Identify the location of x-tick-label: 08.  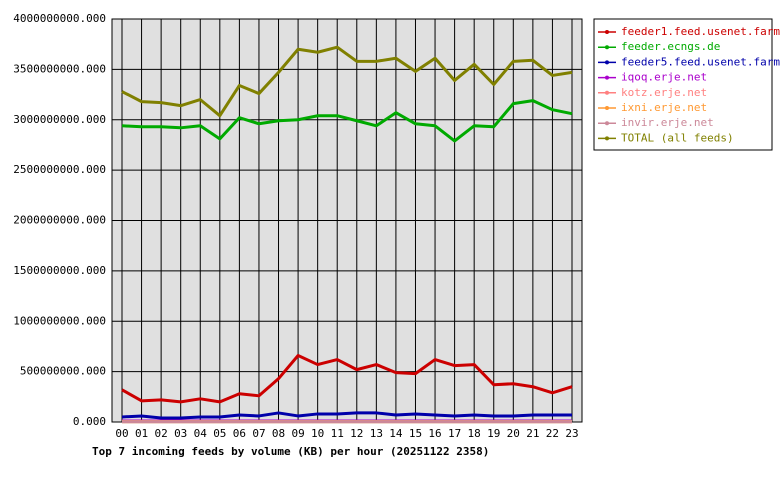
(278, 433).